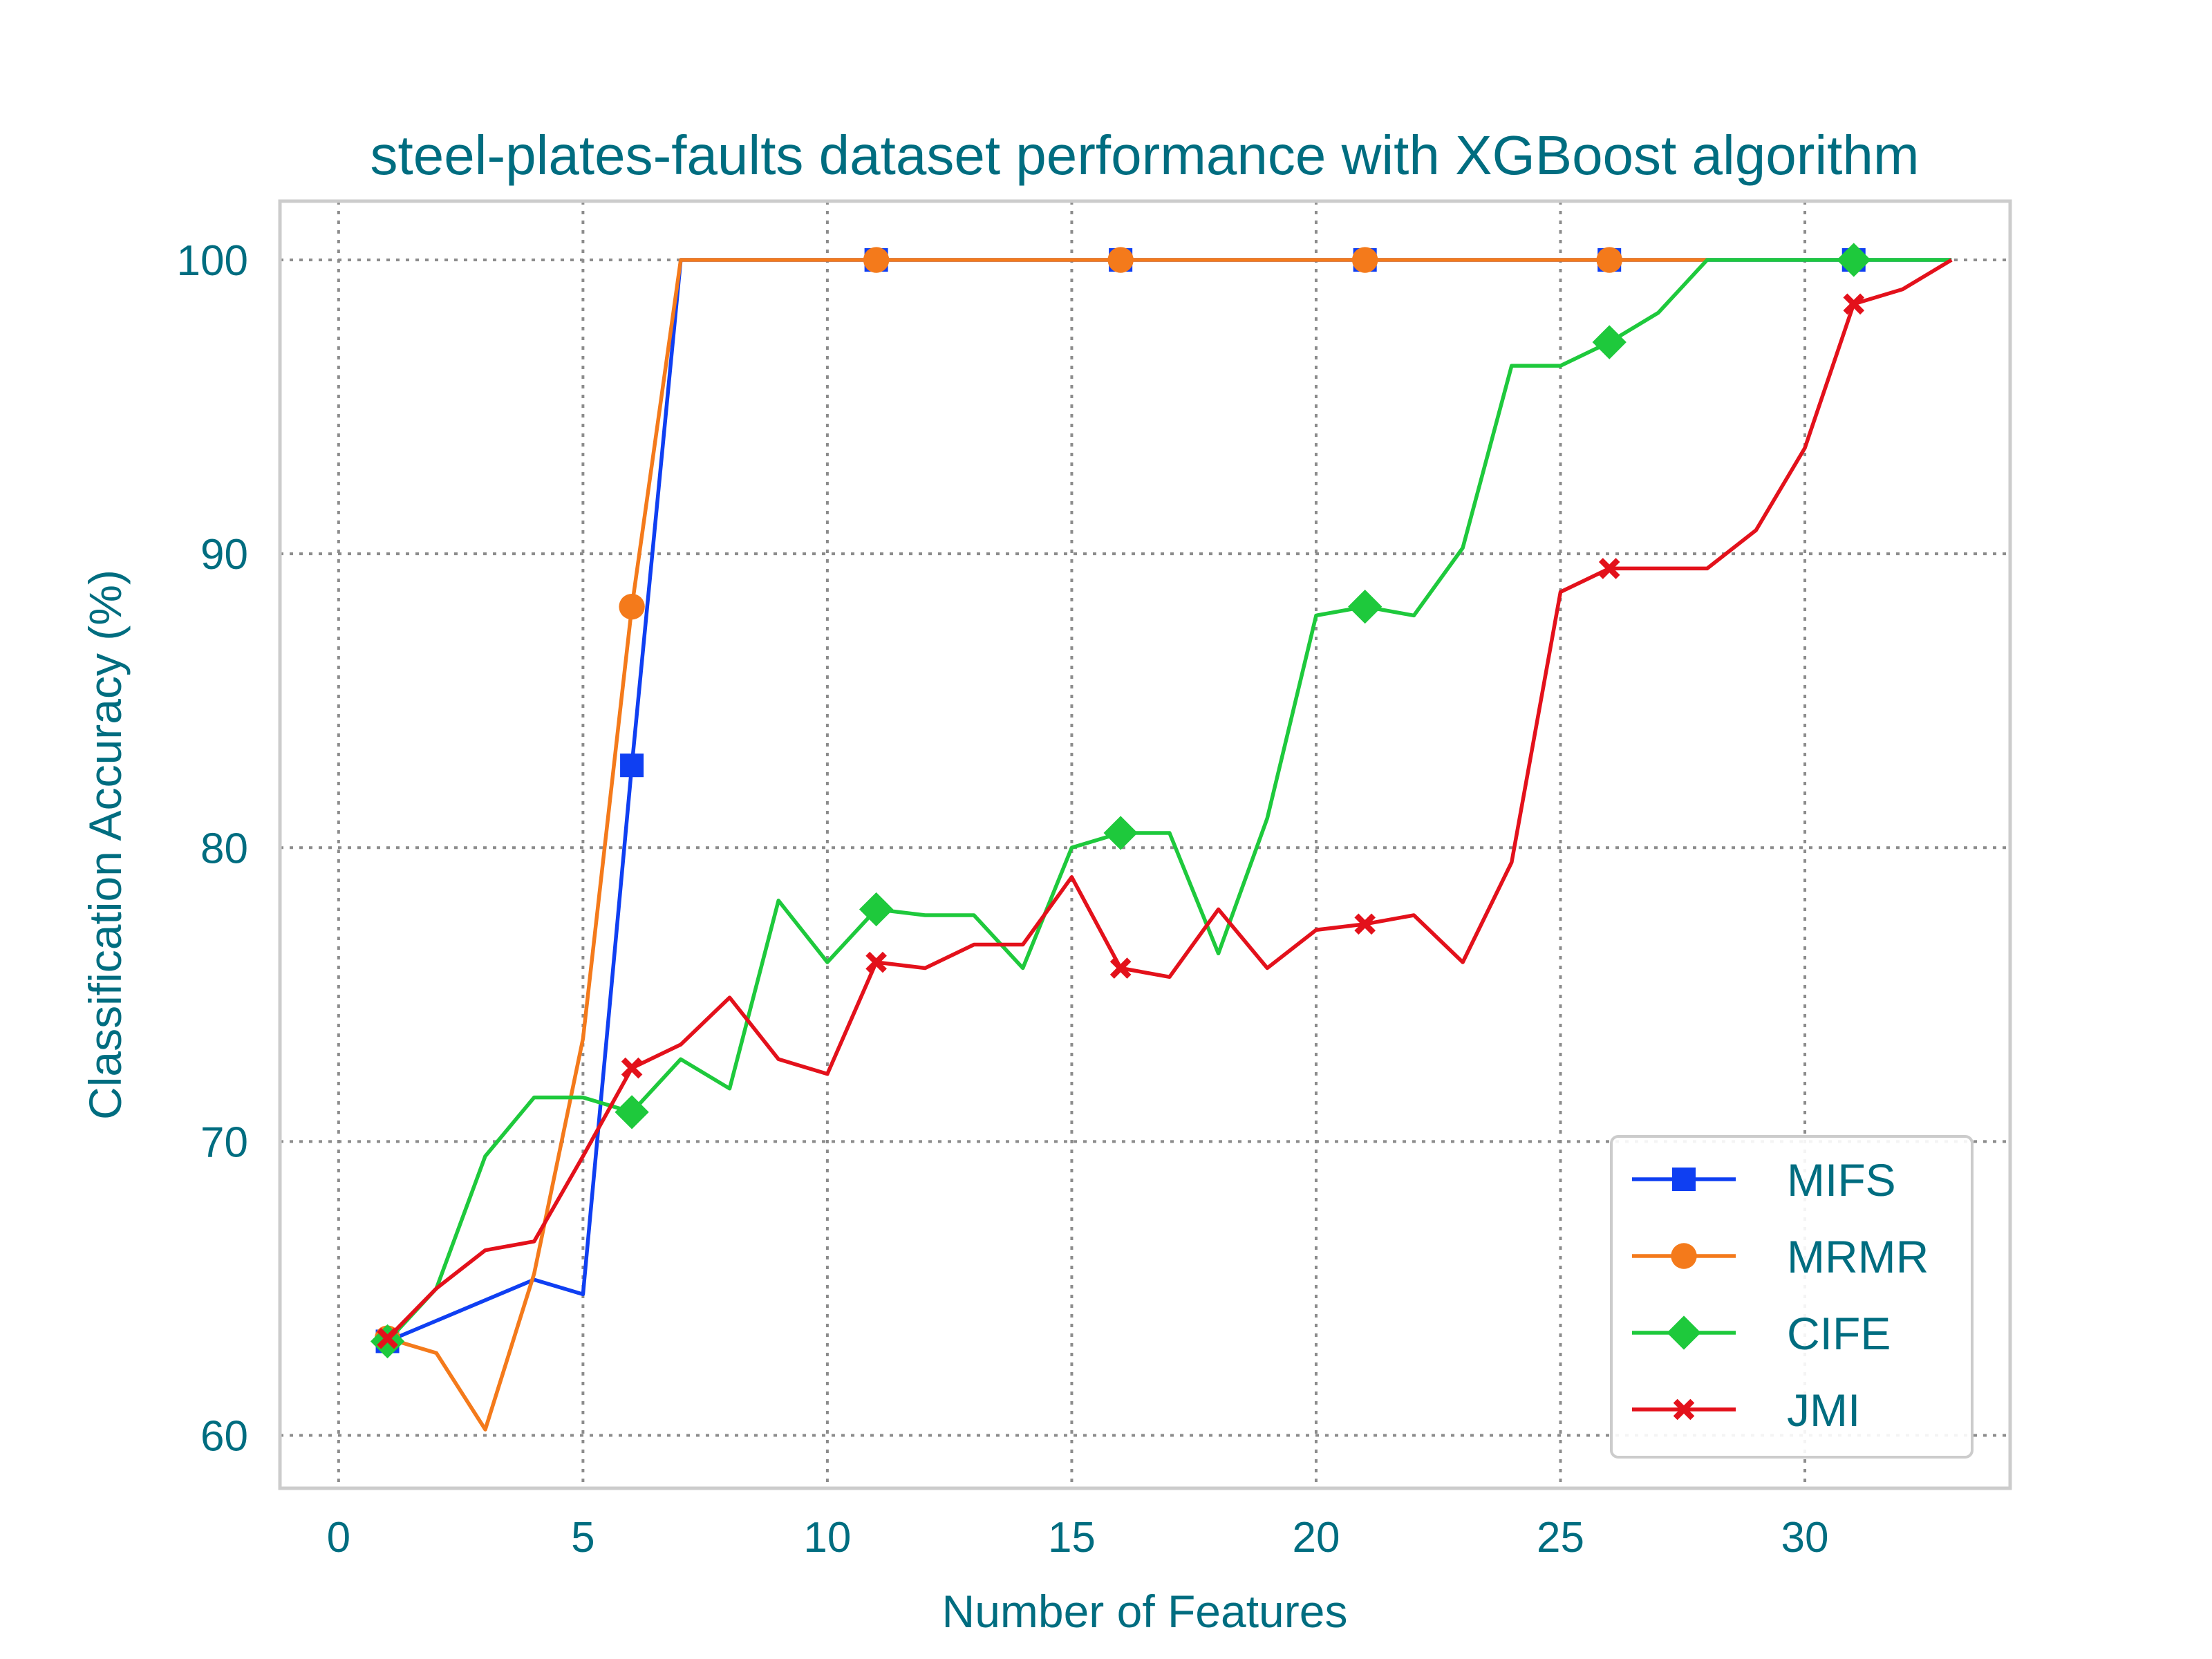 This screenshot has height=1659, width=2212. I want to click on legend-item-mifs: MIFS, so click(1764, 1180).